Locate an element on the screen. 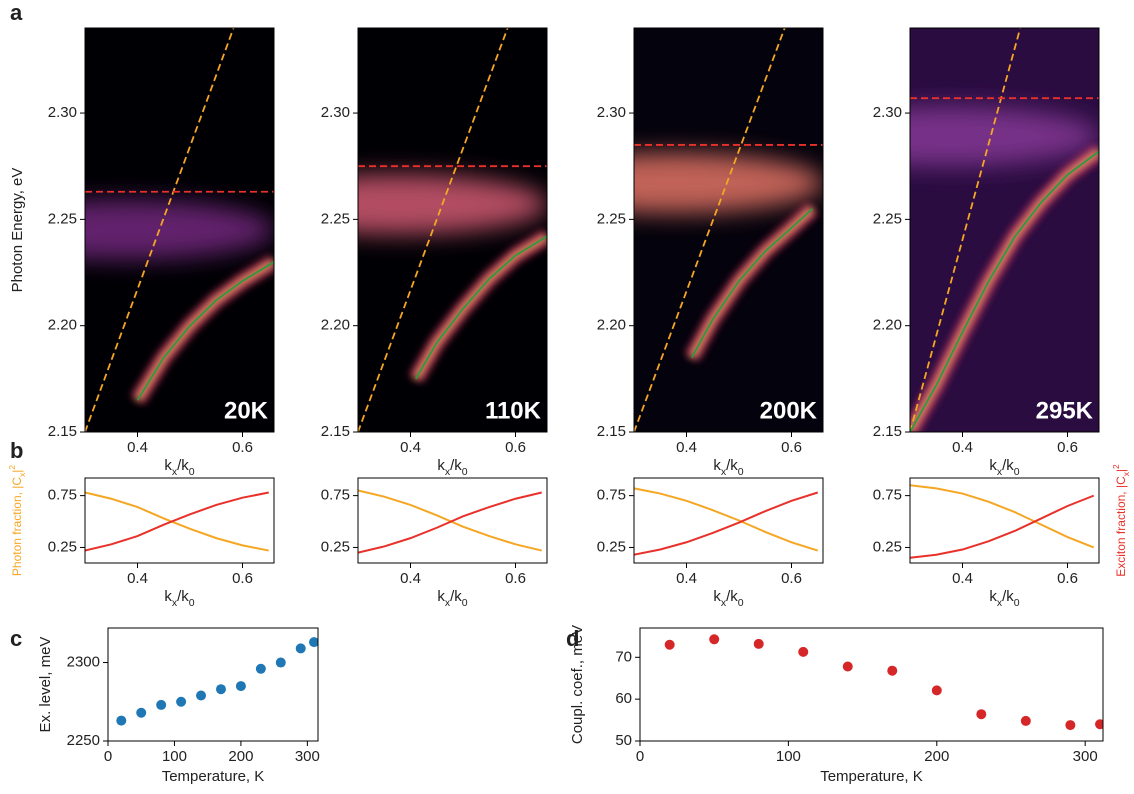 The height and width of the screenshot is (794, 1134). y-axis-label-part: Photon fraction, |C is located at coordinates (17, 527).